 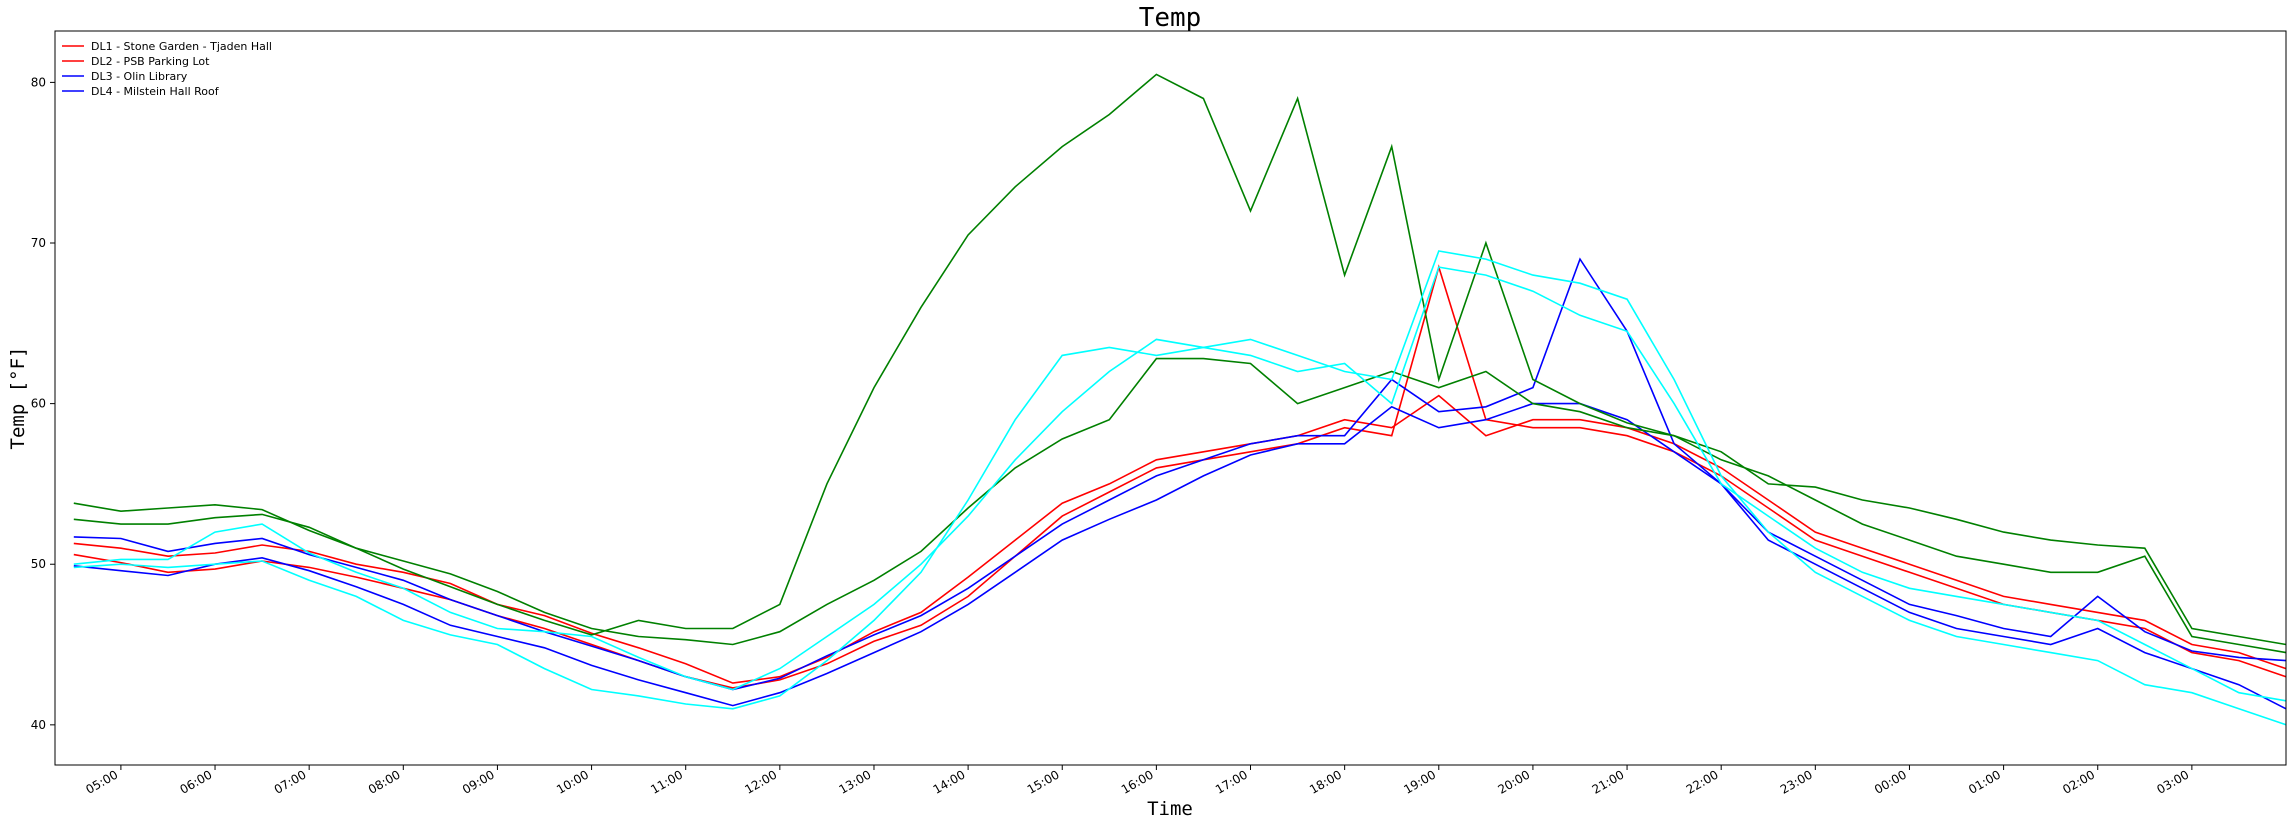 What do you see at coordinates (38, 82) in the screenshot?
I see `y-tick-label: 80` at bounding box center [38, 82].